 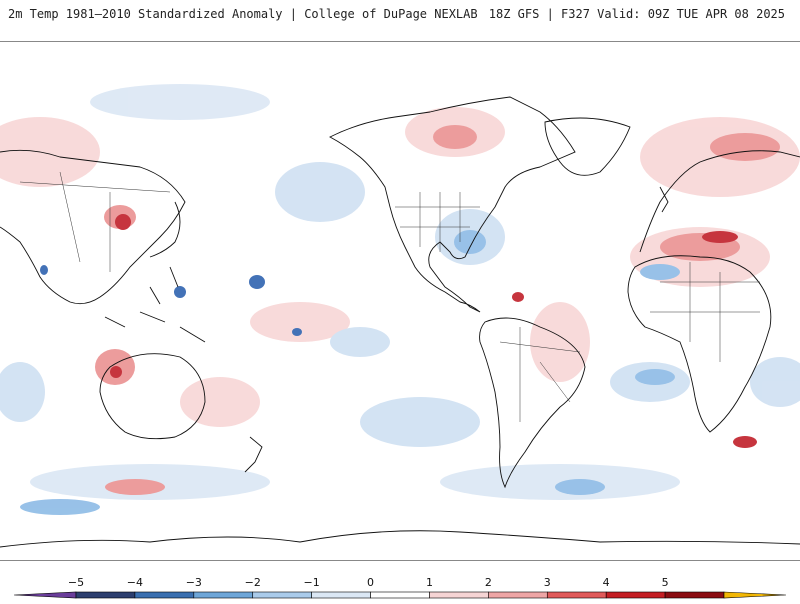 I want to click on colorbar-tick-label: 2, so click(x=488, y=582).